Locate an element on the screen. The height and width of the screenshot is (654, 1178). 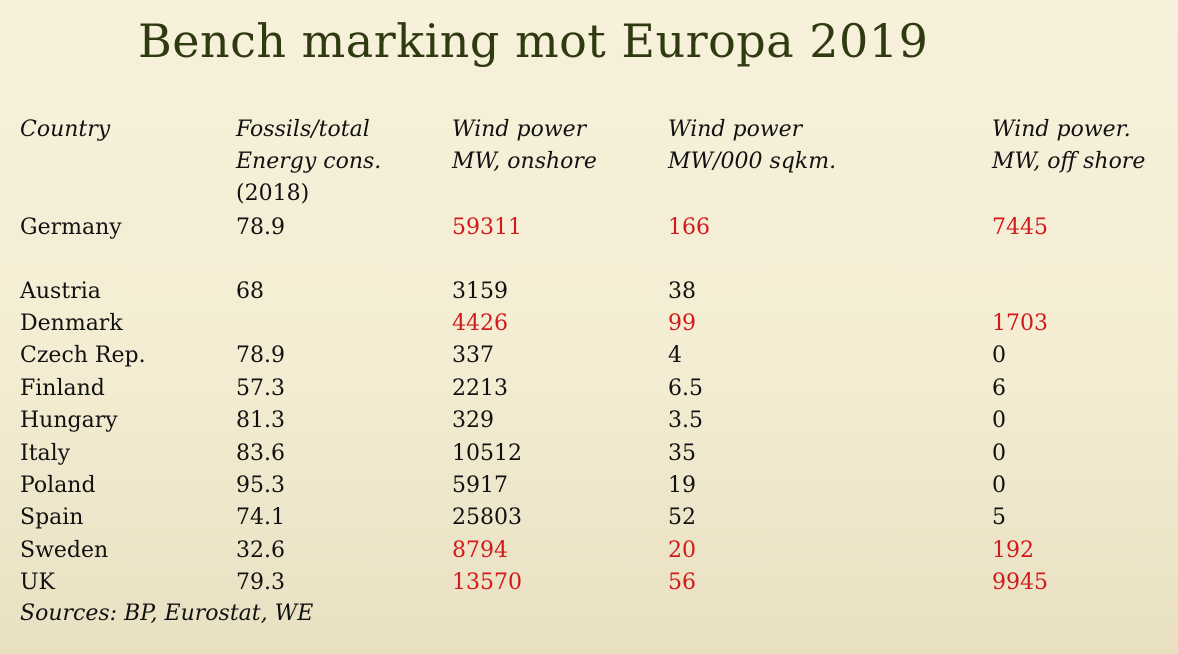
cell-onshore: 8794 is located at coordinates (480, 550).